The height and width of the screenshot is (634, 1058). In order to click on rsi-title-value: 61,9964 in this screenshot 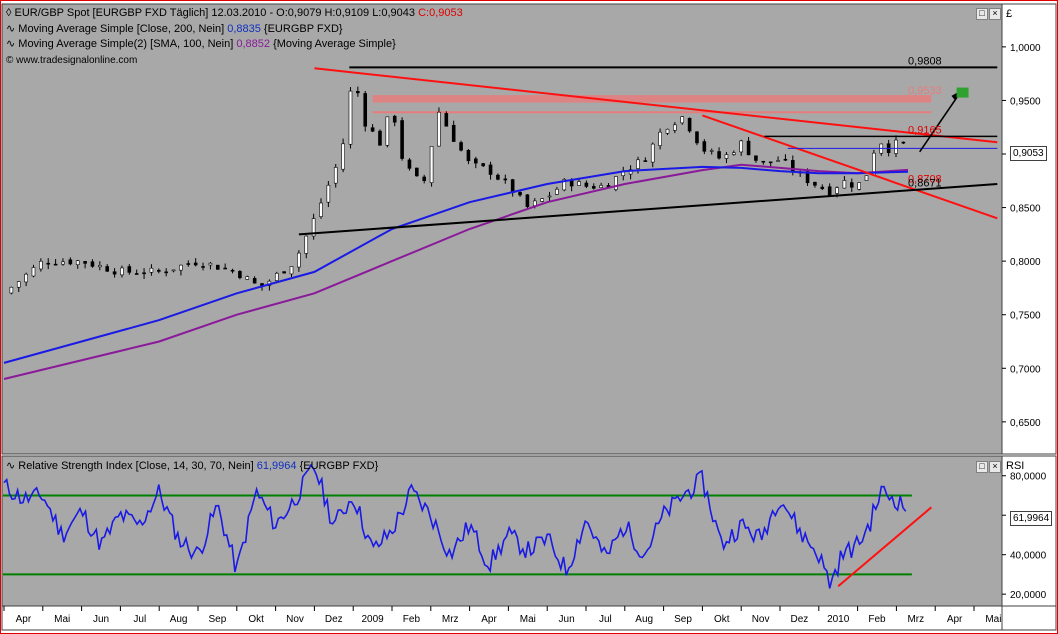, I will do `click(276, 466)`.